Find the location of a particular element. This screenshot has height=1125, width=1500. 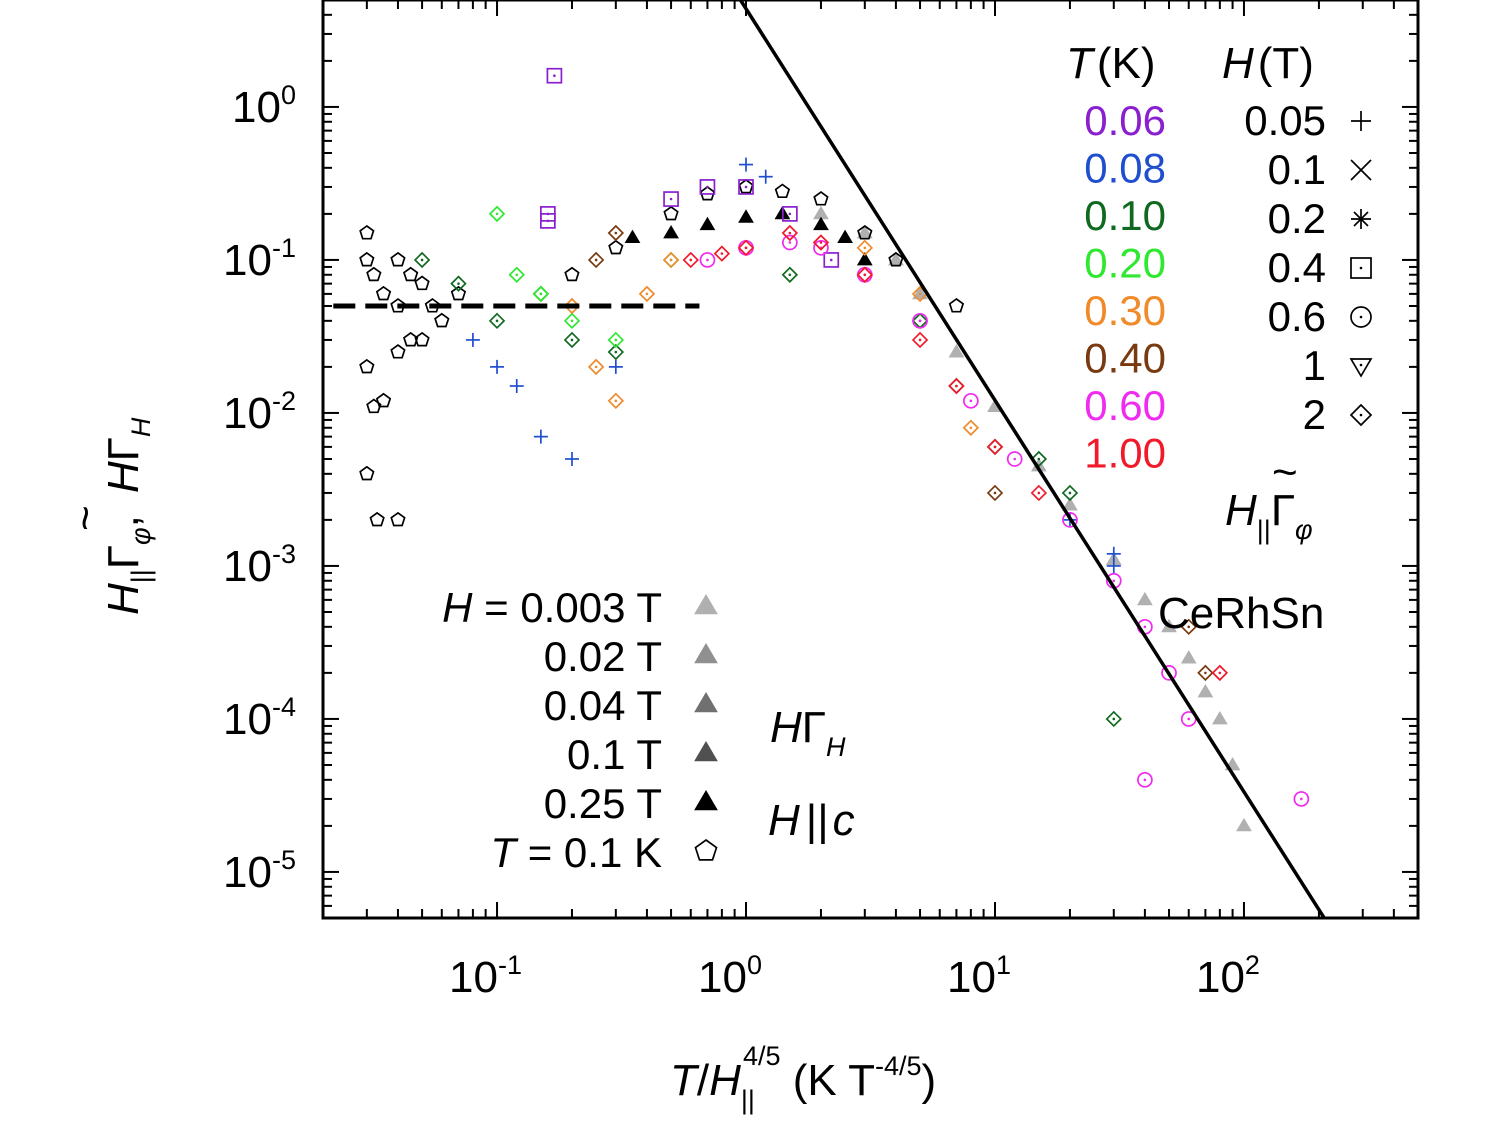

series-0.25-T is located at coordinates (748, 235).